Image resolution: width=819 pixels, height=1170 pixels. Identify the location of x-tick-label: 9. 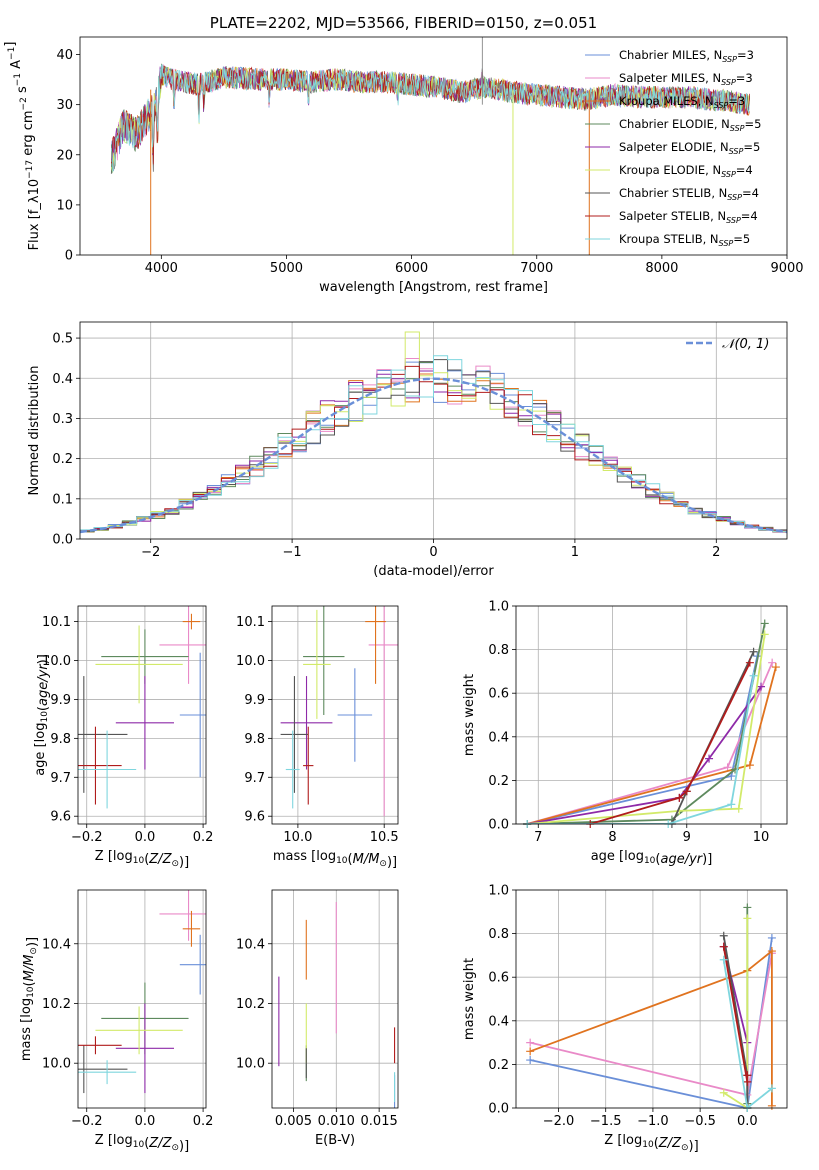
(687, 837).